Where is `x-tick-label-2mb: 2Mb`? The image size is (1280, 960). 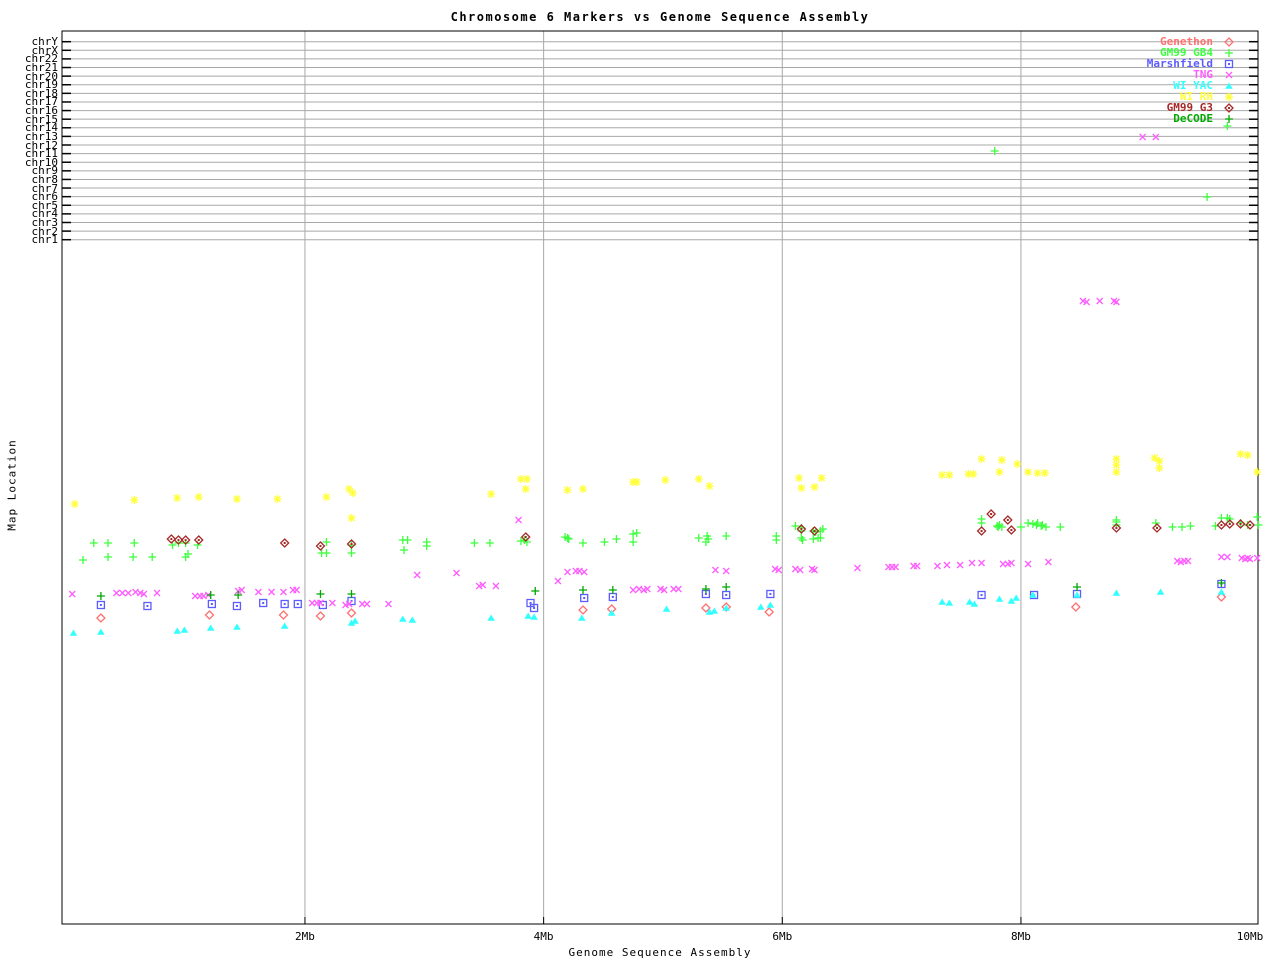
x-tick-label-2mb: 2Mb is located at coordinates (305, 936).